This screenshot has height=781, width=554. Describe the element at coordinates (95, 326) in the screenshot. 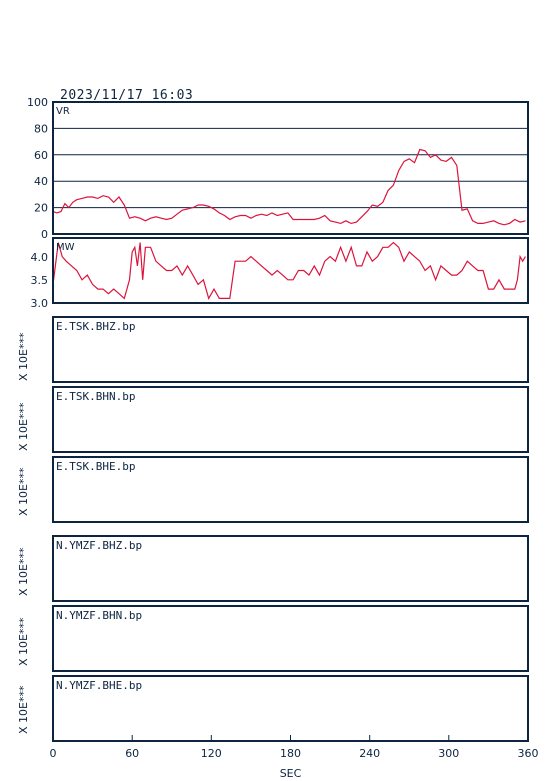

I see `channel-label: E.TSK.BHZ.bp` at that location.